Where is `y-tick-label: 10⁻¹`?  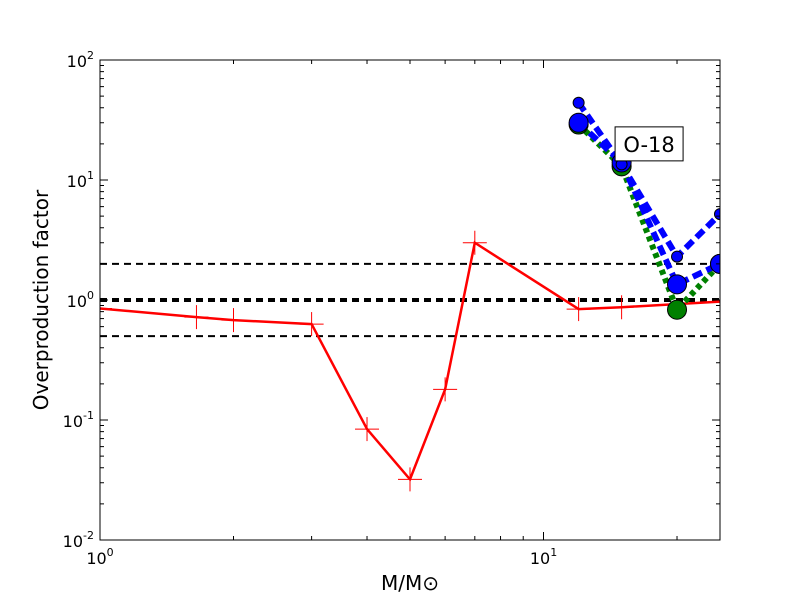
y-tick-label: 10⁻¹ is located at coordinates (78, 420).